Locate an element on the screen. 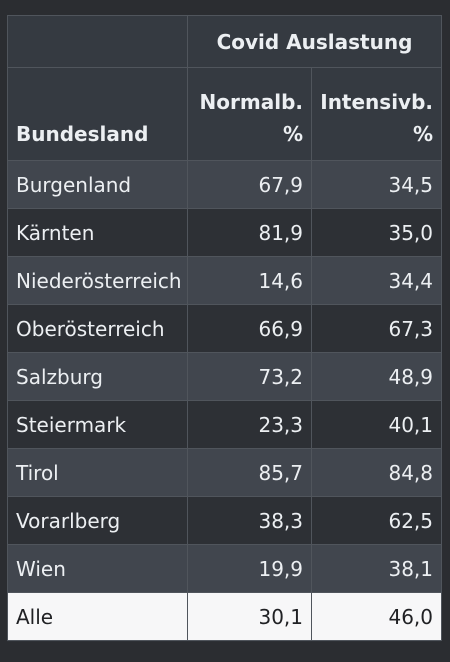 The width and height of the screenshot is (450, 662). cell-normal: 14,6 is located at coordinates (249, 280).